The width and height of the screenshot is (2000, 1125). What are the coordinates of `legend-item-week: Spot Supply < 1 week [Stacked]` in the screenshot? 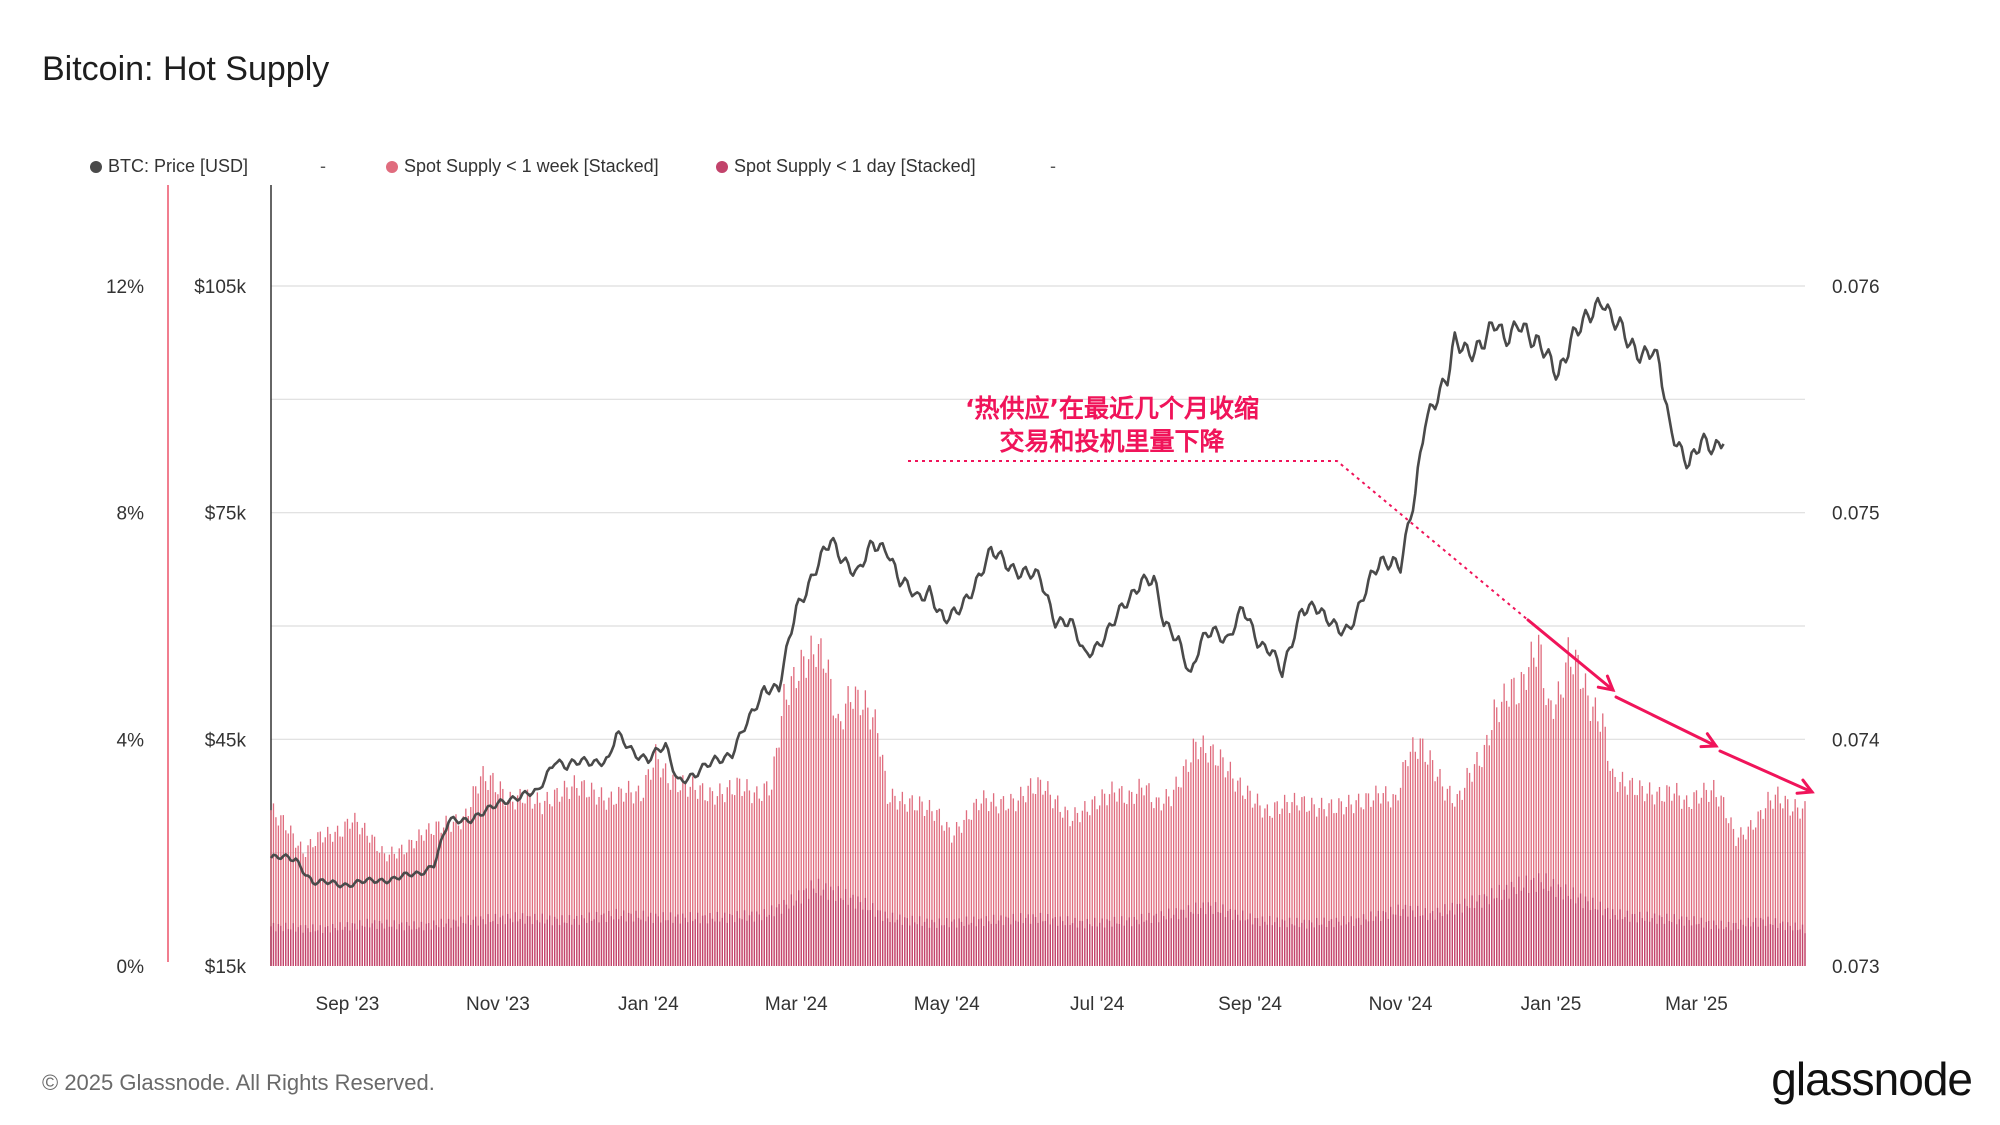 It's located at (522, 166).